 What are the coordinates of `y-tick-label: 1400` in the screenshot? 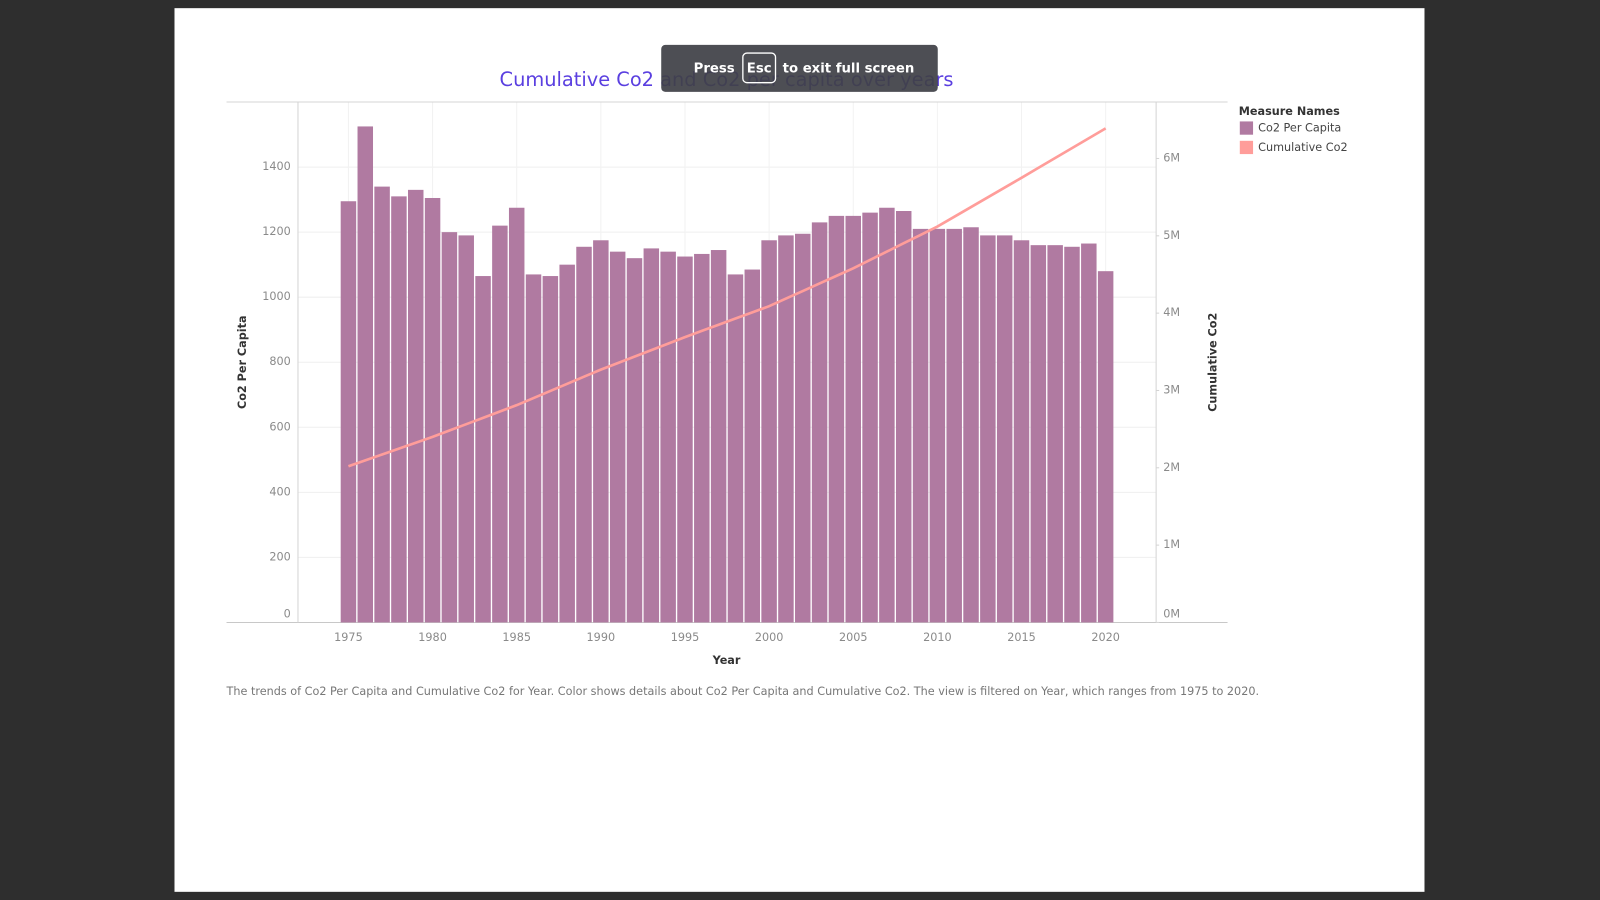 It's located at (276, 166).